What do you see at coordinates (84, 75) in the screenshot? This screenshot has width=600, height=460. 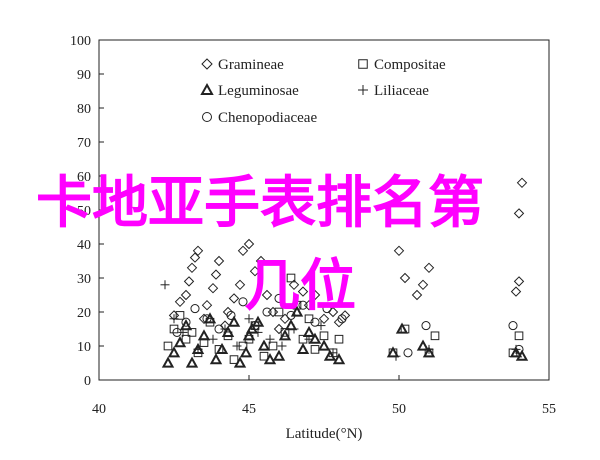 I see `y-tick-label: 90` at bounding box center [84, 75].